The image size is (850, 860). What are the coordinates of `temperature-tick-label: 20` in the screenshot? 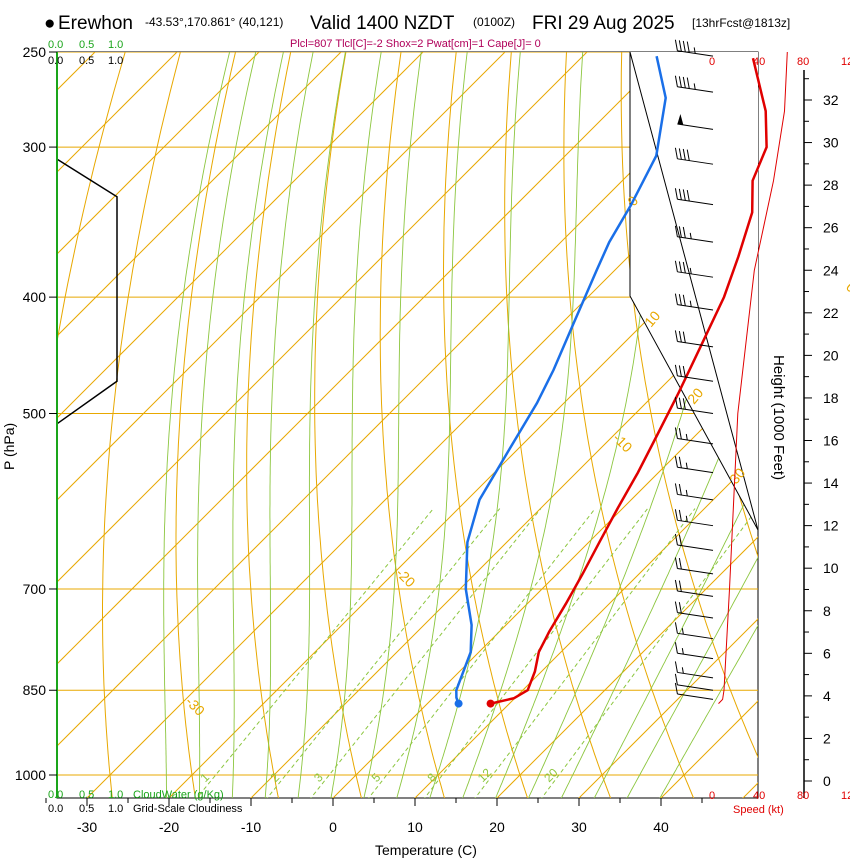 It's located at (497, 827).